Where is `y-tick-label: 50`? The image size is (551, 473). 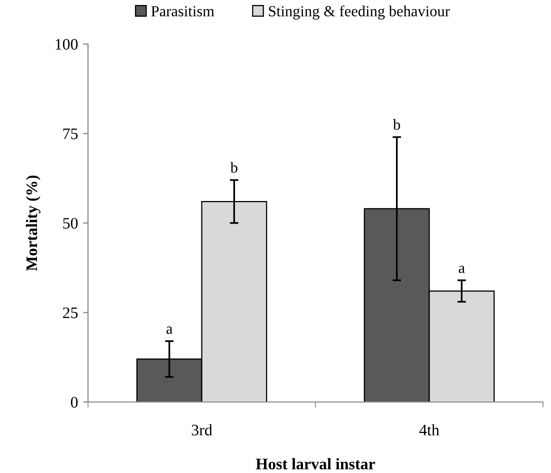
y-tick-label: 50 is located at coordinates (70, 223).